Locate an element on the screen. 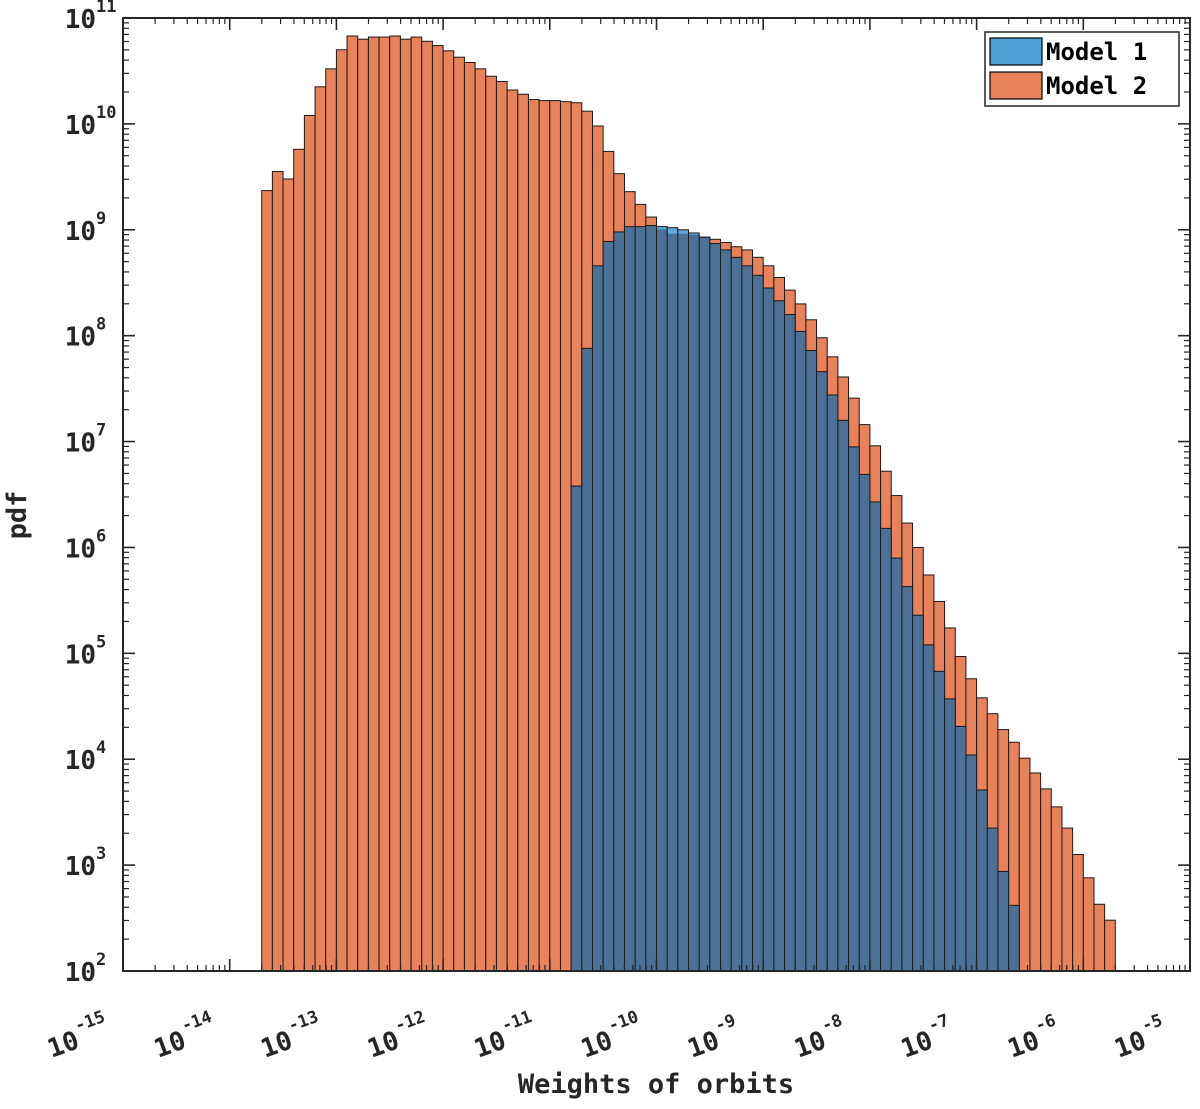  y-tick-exponent: 5 is located at coordinates (101, 642).